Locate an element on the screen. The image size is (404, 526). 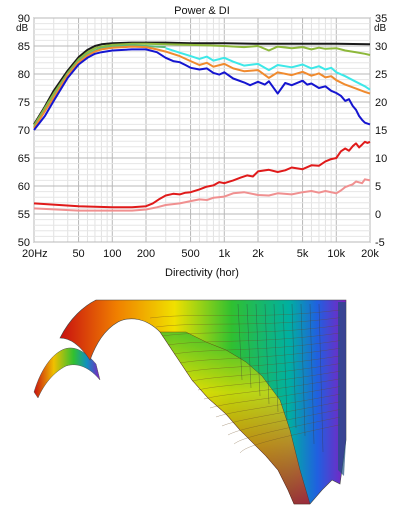
x-tick-label: 2k is located at coordinates (258, 254).